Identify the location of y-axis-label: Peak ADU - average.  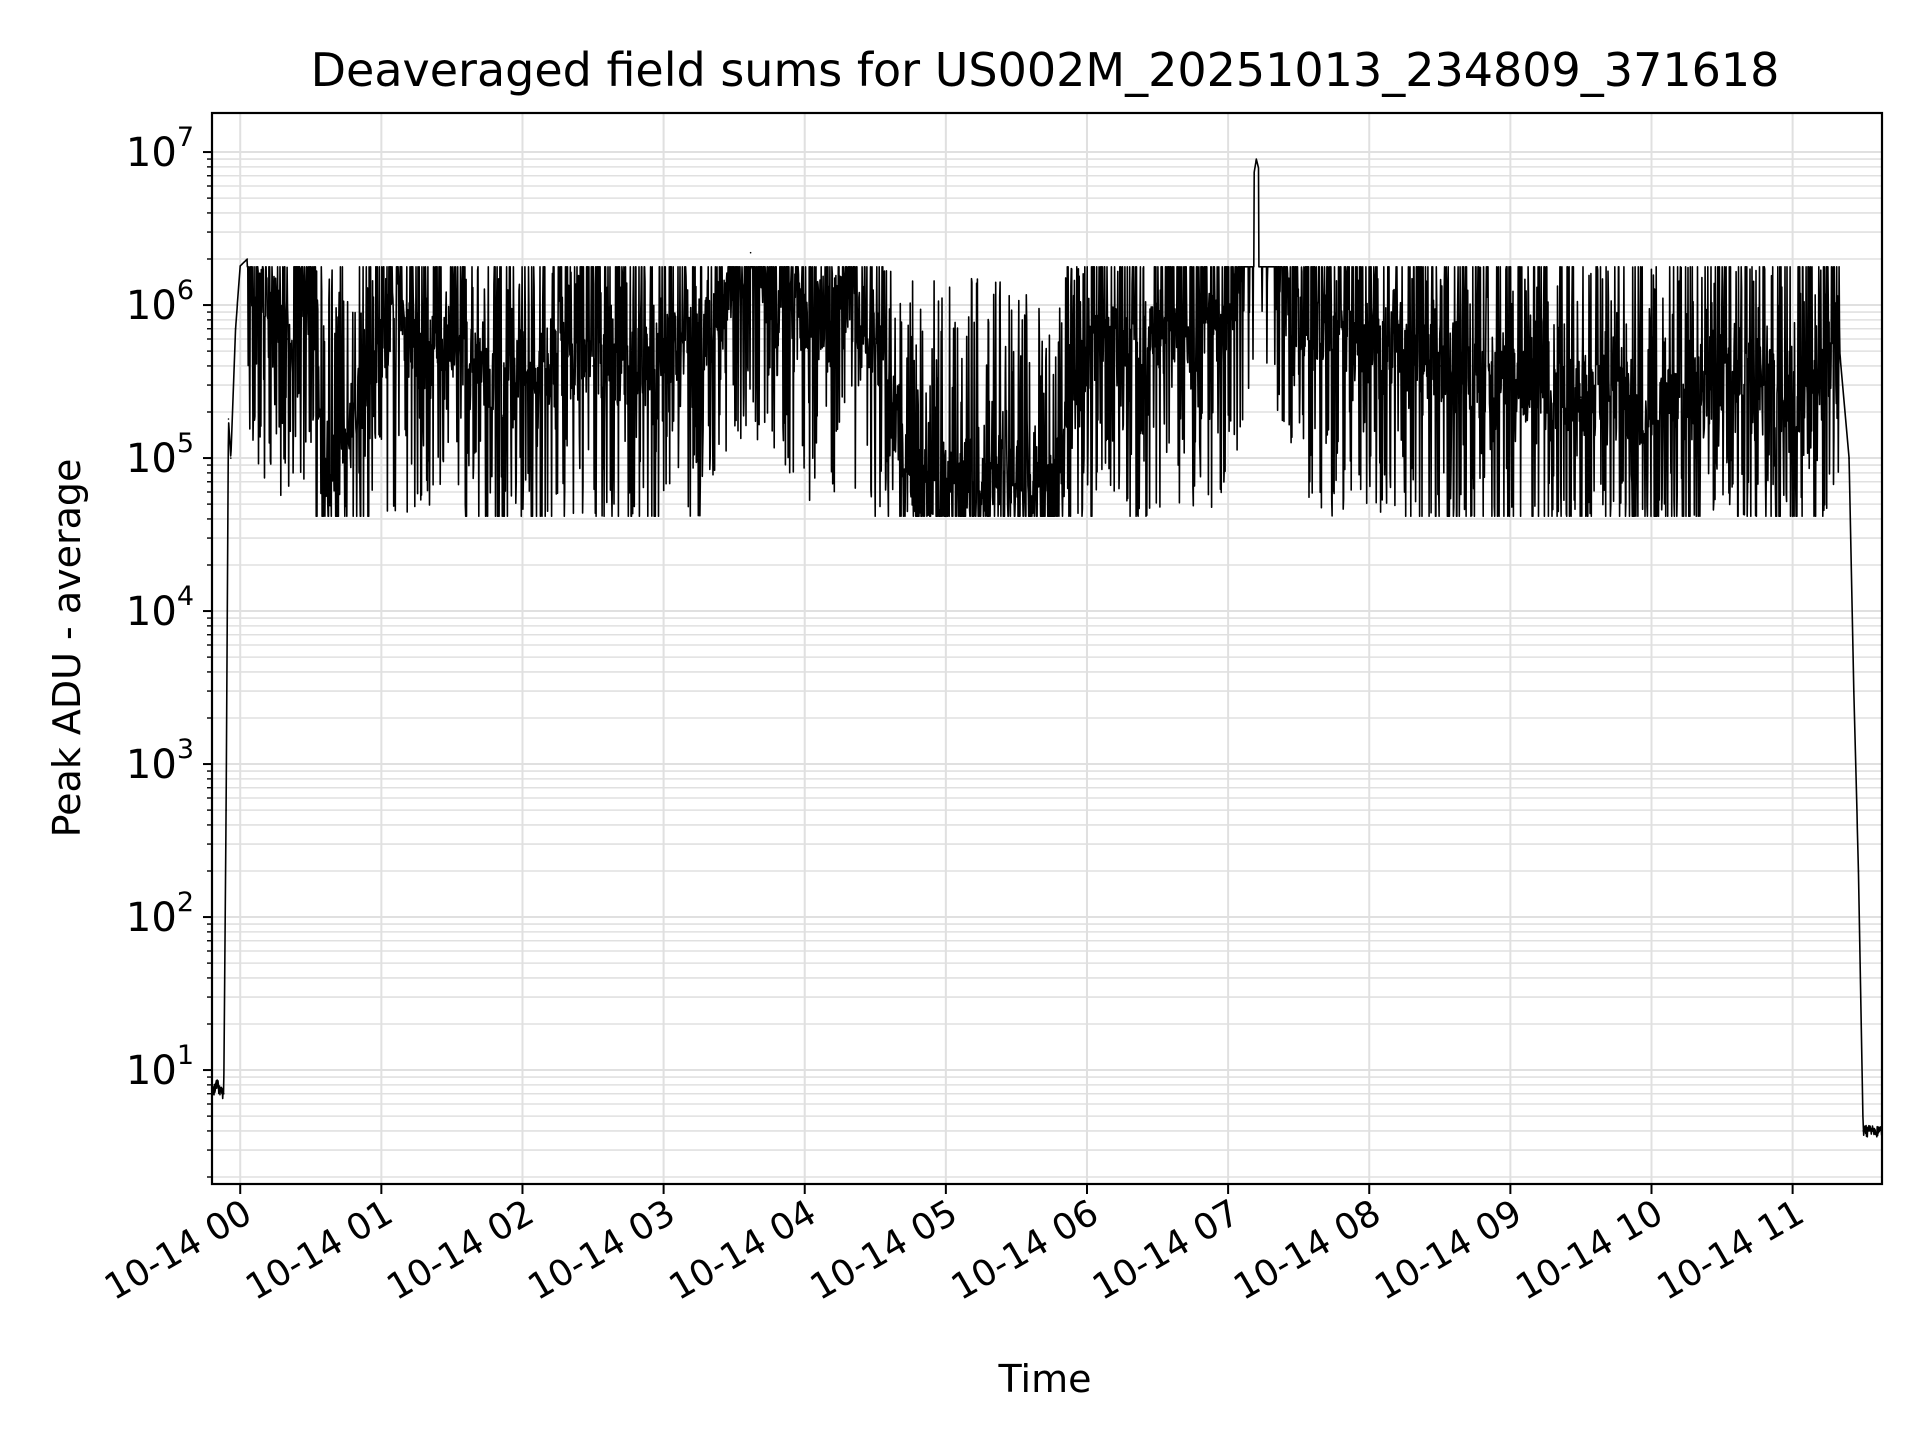
(67, 648).